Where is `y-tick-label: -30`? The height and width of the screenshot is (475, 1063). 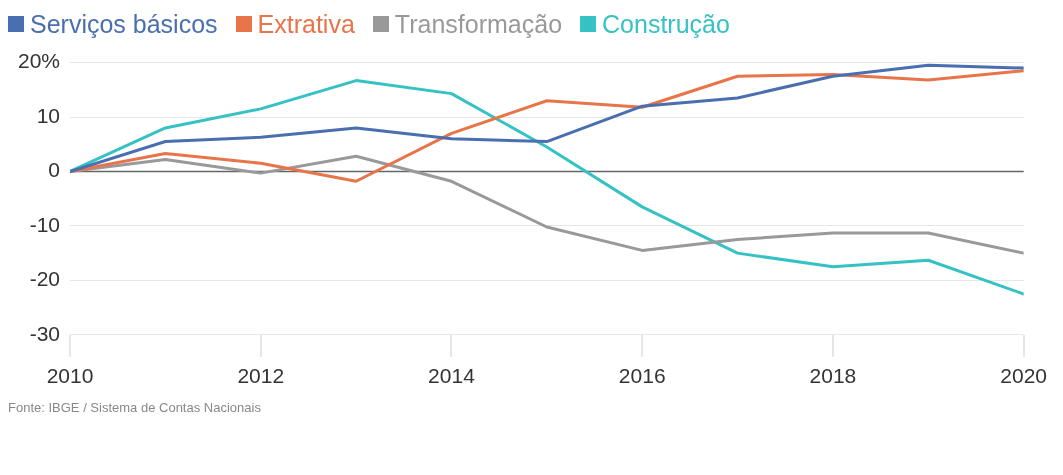 y-tick-label: -30 is located at coordinates (45, 333).